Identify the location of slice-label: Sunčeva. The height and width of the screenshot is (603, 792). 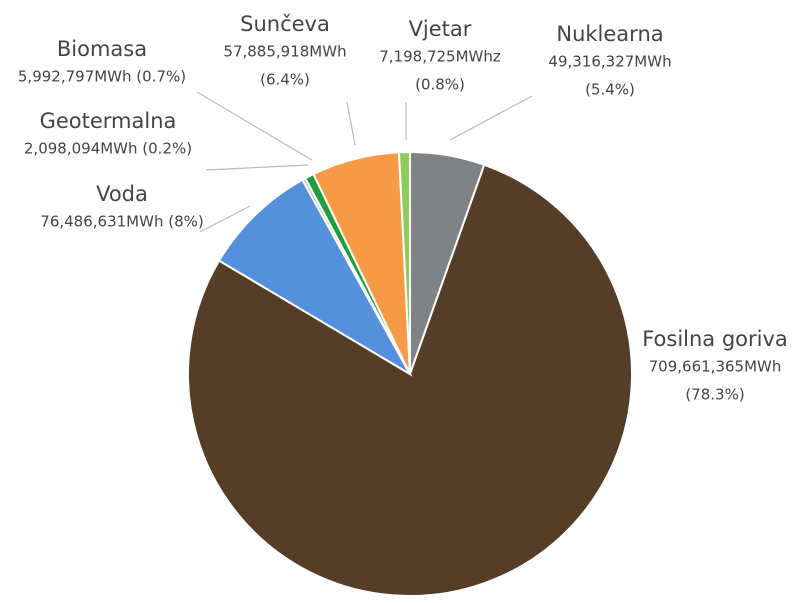
(285, 24).